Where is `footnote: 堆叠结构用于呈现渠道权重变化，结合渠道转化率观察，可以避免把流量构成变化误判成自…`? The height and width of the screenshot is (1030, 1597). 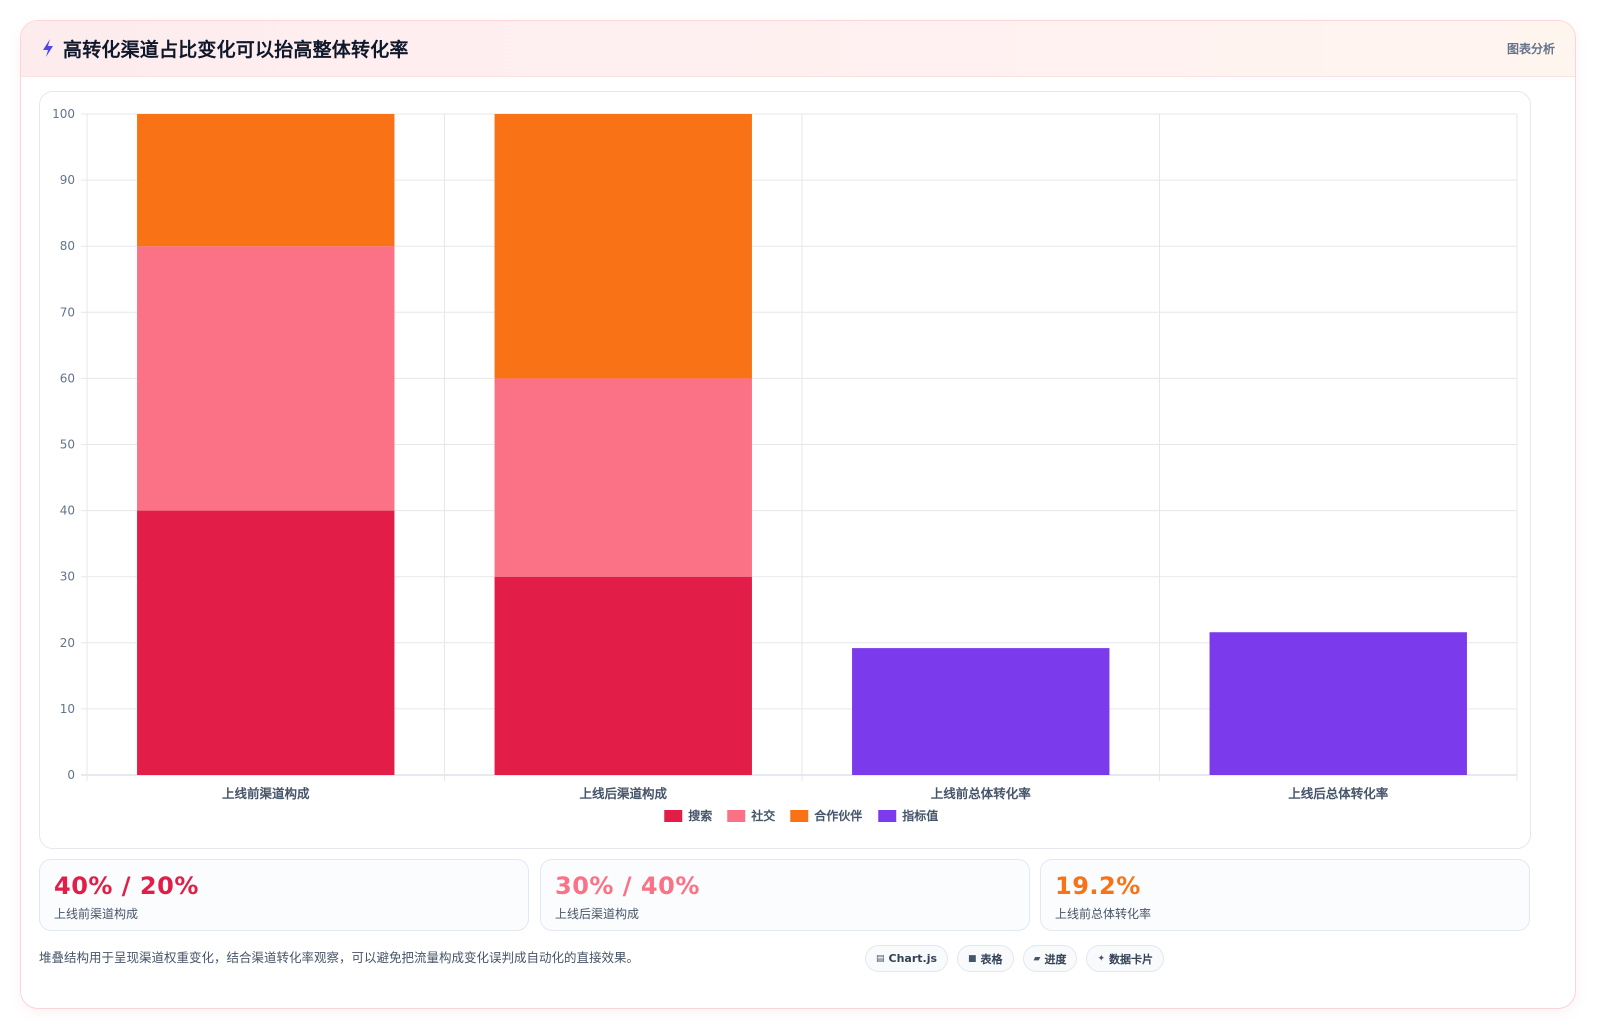 footnote: 堆叠结构用于呈现渠道权重变化，结合渠道转化率观察，可以避免把流量构成变化误判成自… is located at coordinates (339, 957).